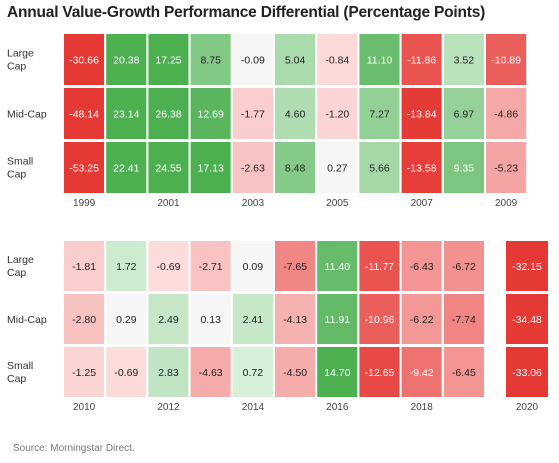  I want to click on cell-value: 22.41, so click(126, 169).